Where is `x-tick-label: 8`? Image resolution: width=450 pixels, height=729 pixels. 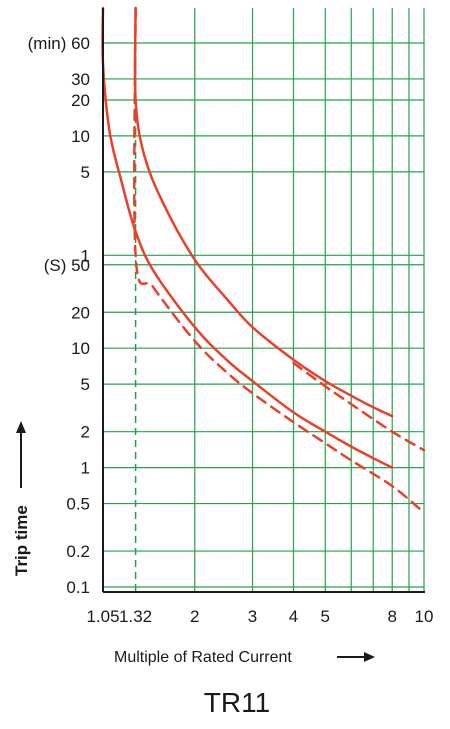
x-tick-label: 8 is located at coordinates (391, 616).